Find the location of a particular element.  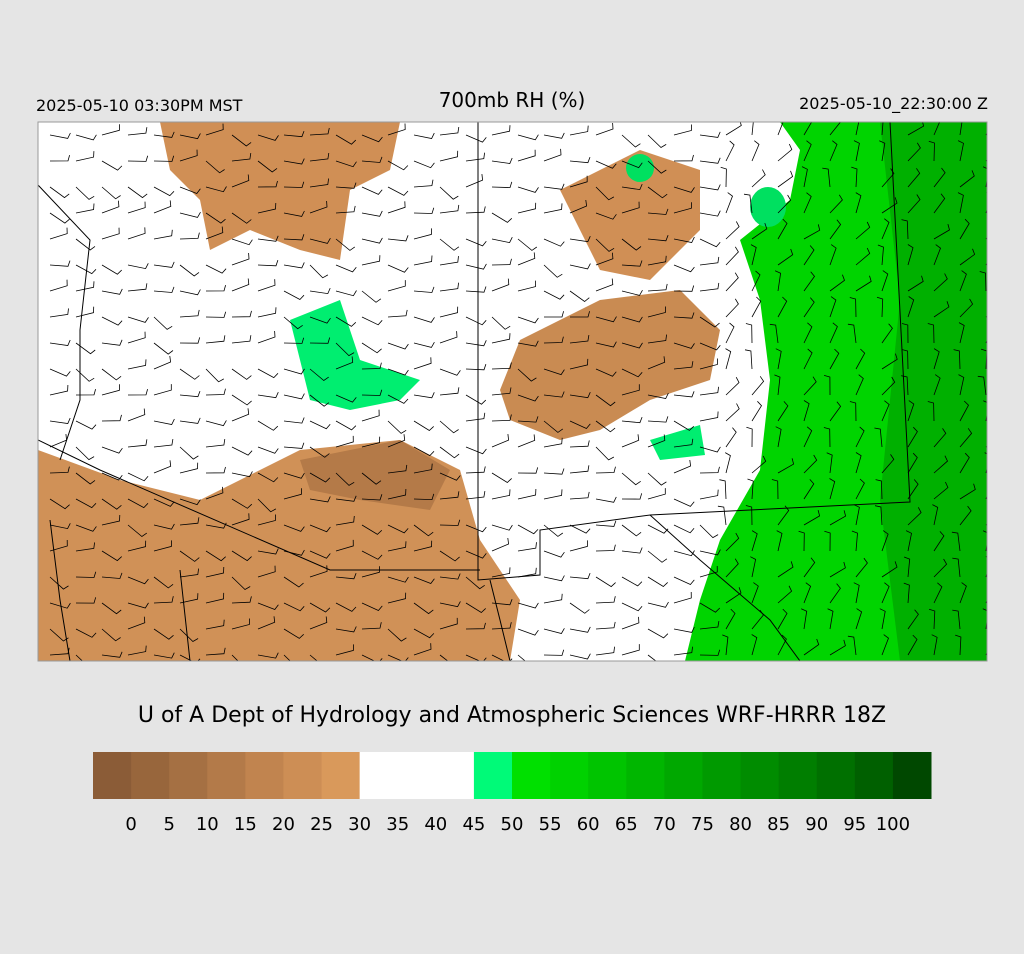

colorbar-label: 65 is located at coordinates (626, 824).